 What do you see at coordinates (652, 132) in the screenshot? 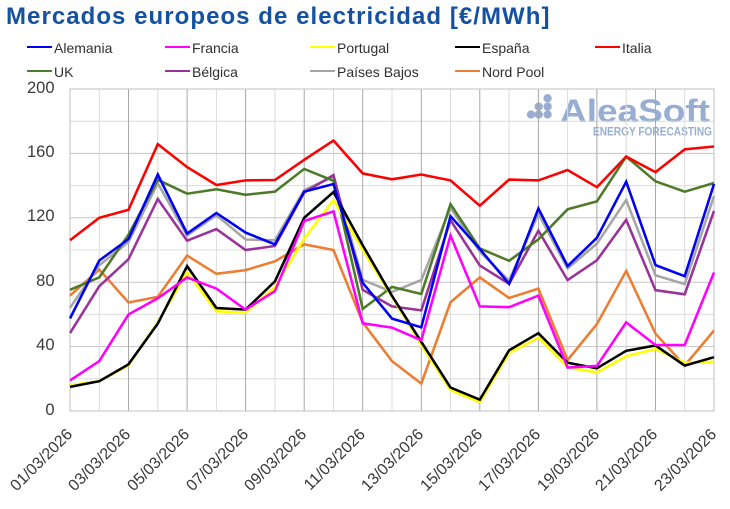
I see `svg-text: ENERGY FORECASTING` at bounding box center [652, 132].